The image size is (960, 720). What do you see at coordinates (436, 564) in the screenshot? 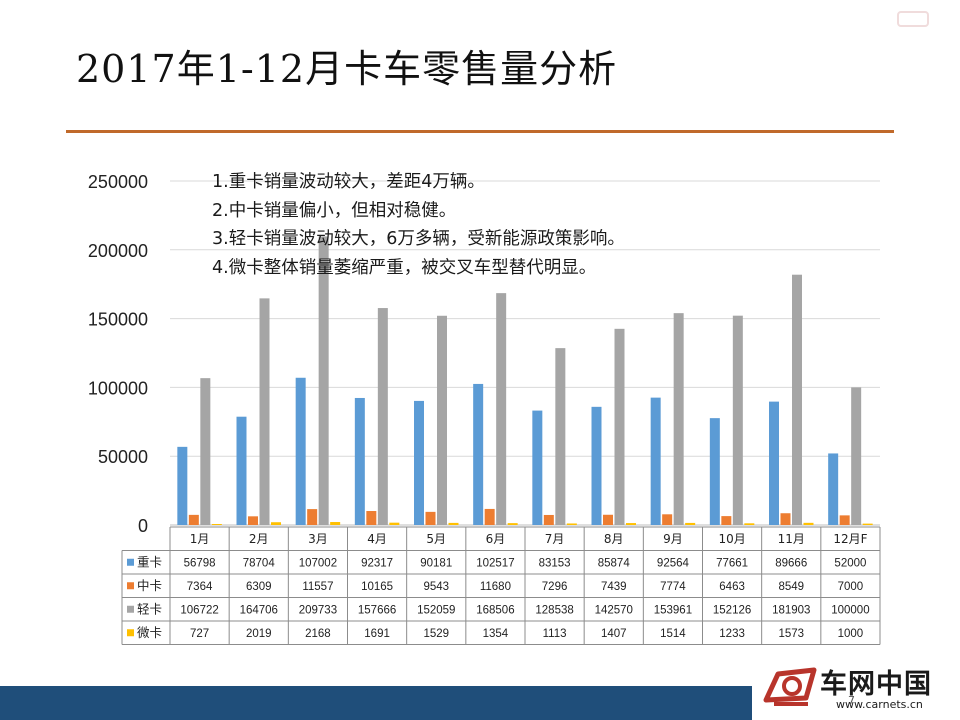
I see `data-label: 90181` at bounding box center [436, 564].